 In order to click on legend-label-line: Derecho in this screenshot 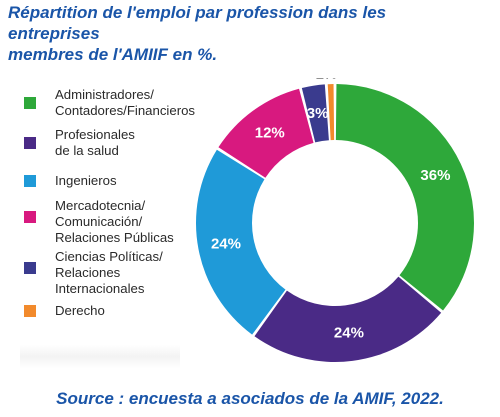, I will do `click(80, 310)`.